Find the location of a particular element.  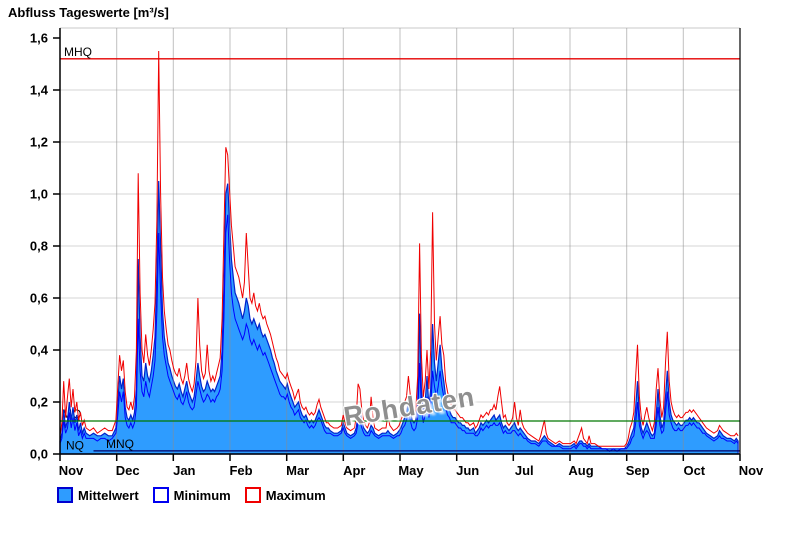

svg-text: NQ is located at coordinates (75, 445).